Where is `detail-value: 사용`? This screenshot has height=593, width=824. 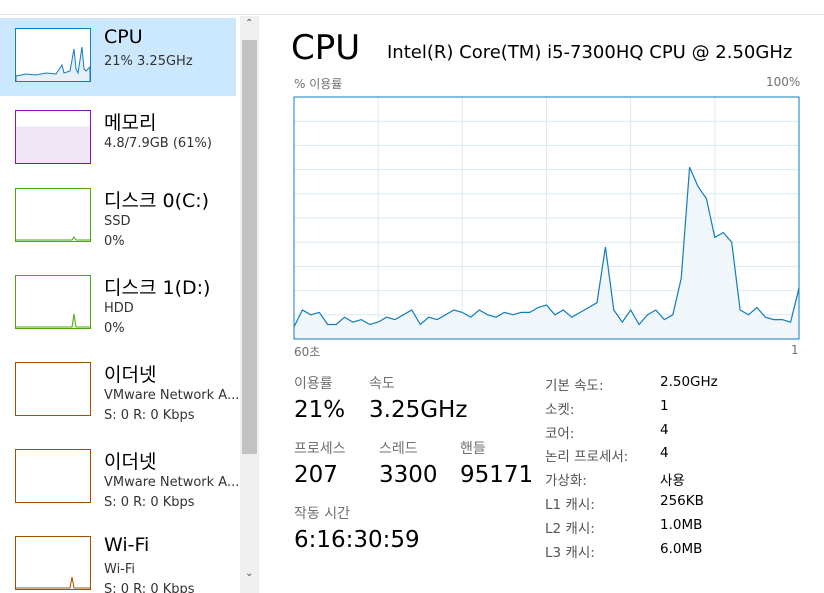
detail-value: 사용 is located at coordinates (672, 481).